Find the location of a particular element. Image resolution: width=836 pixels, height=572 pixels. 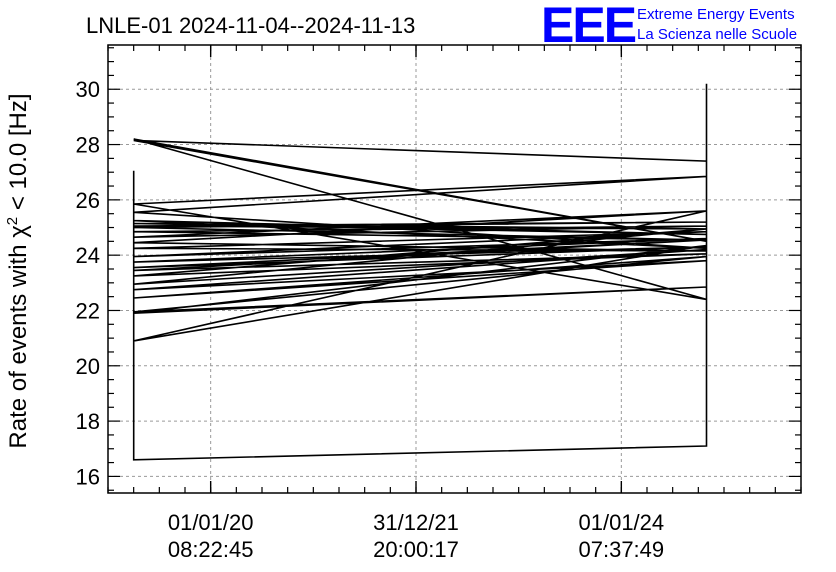

x-tick-label-time: 20:00:17 is located at coordinates (416, 549).